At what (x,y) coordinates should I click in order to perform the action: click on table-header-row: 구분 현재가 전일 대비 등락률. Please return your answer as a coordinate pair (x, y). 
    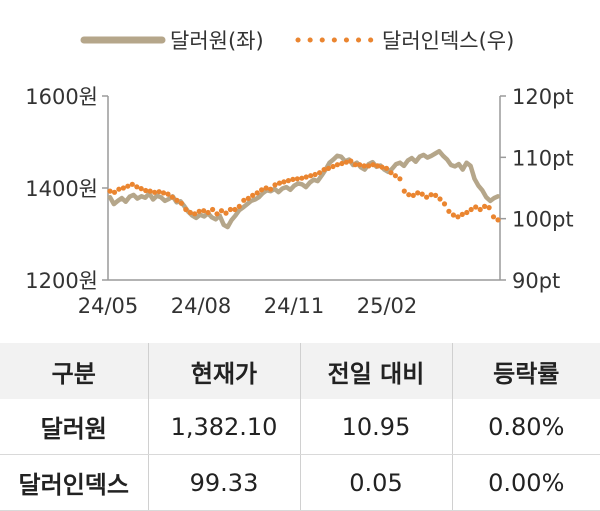
    Looking at the image, I should click on (300, 371).